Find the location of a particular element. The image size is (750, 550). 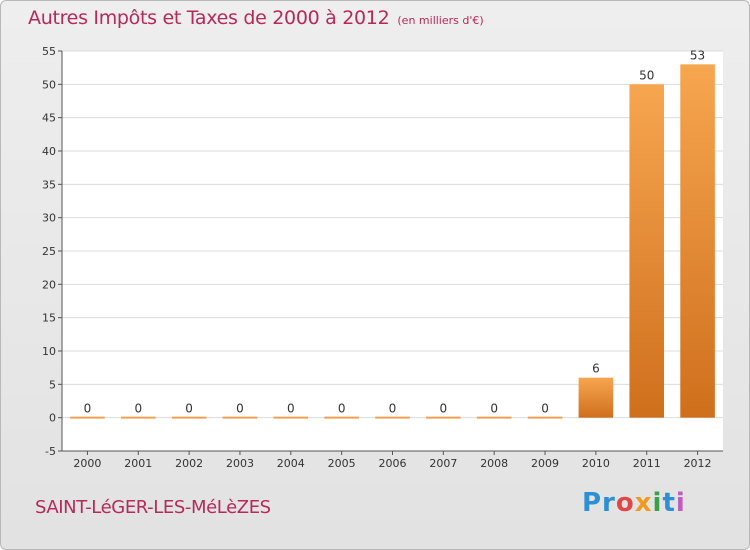

x-tick-label: 2002 is located at coordinates (189, 463).